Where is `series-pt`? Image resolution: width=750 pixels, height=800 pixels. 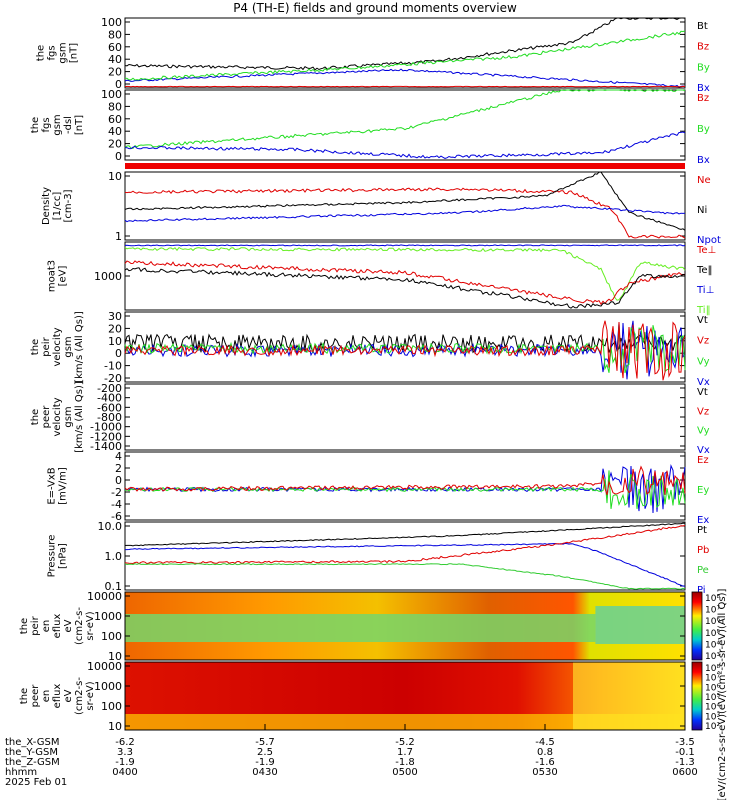
series-pt is located at coordinates (405, 534).